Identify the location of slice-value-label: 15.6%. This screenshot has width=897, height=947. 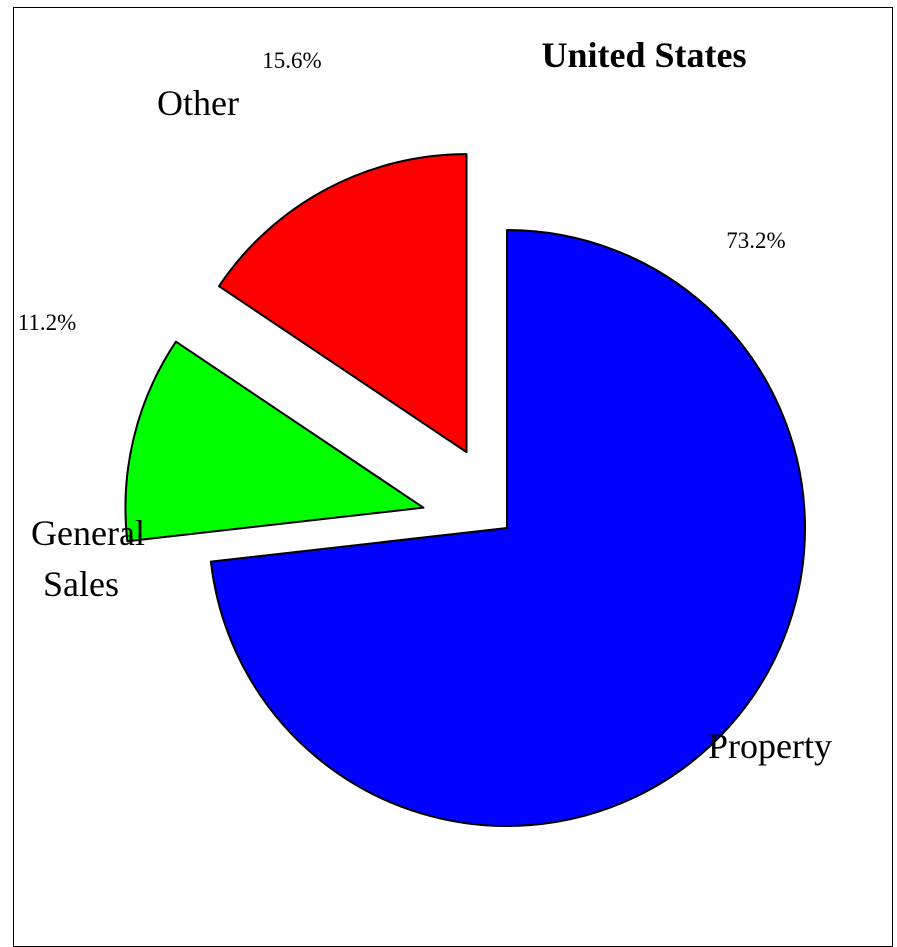
(291, 60).